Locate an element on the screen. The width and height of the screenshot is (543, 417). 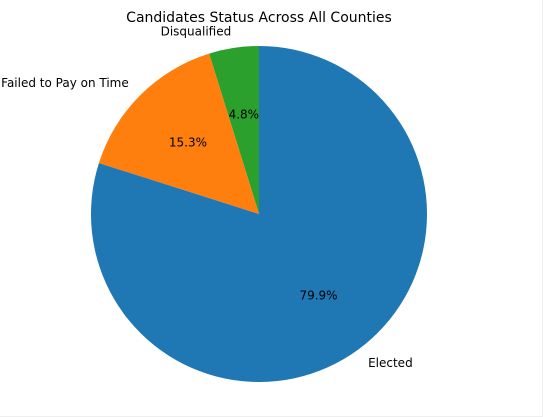
pie-pct-label-disqualified: 4.8% is located at coordinates (244, 114).